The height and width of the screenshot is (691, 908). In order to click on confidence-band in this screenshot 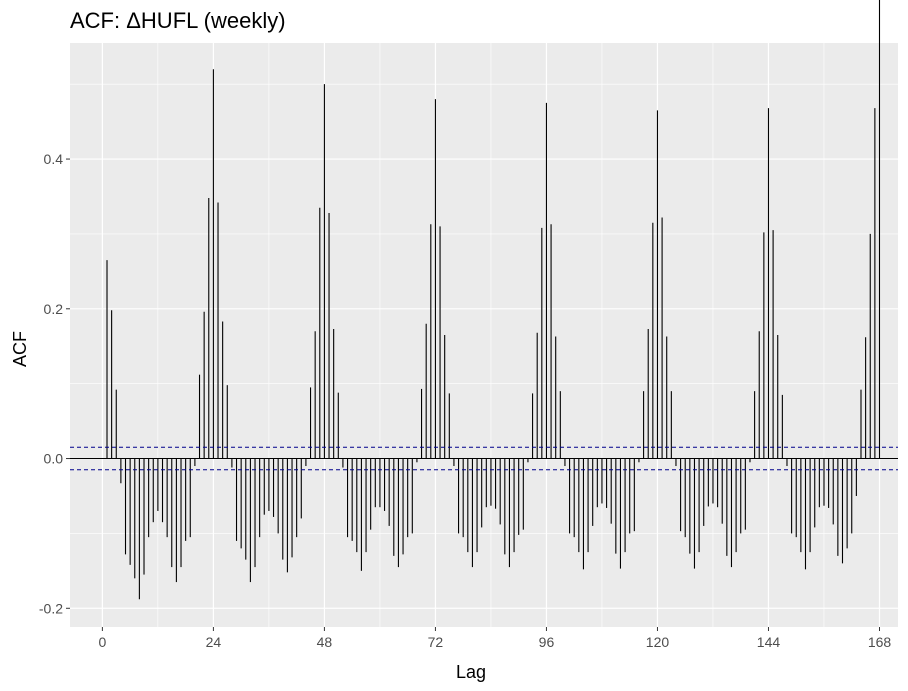, I will do `click(484, 458)`.